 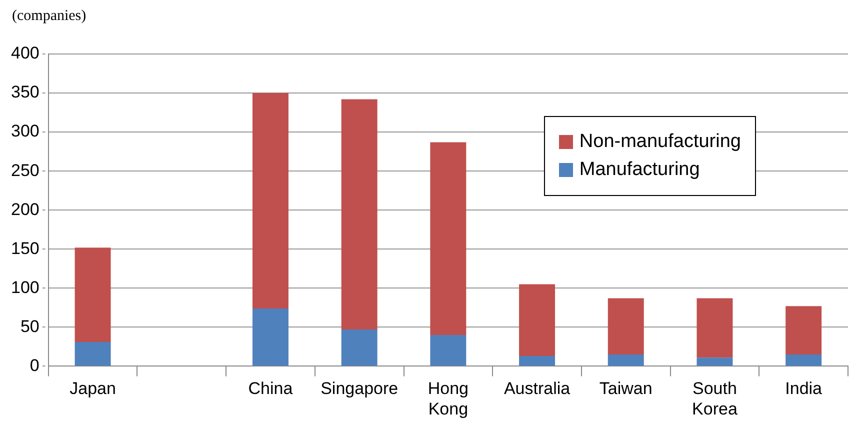 What do you see at coordinates (25, 53) in the screenshot?
I see `y-tick-label: 400` at bounding box center [25, 53].